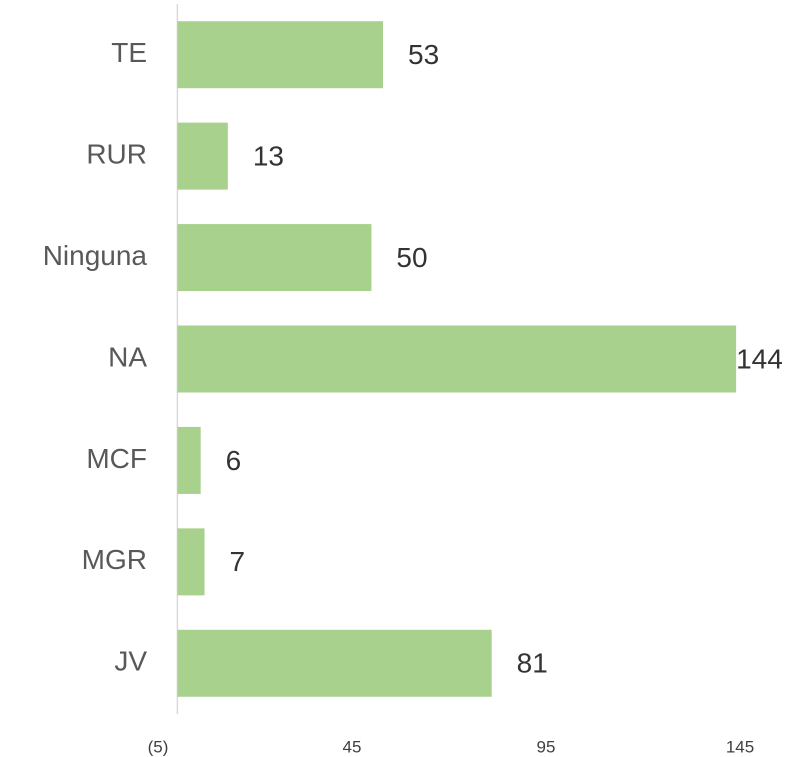 Image resolution: width=802 pixels, height=757 pixels. I want to click on y-tick-label: MCF, so click(116, 458).